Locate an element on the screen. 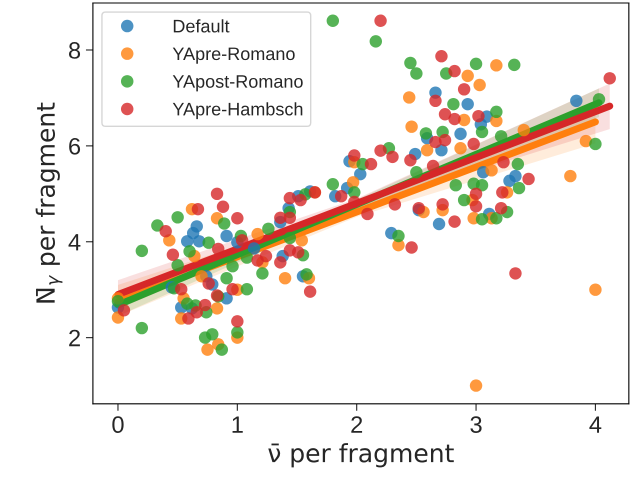 The height and width of the screenshot is (501, 632). y-tick-label: 6 is located at coordinates (74, 146).